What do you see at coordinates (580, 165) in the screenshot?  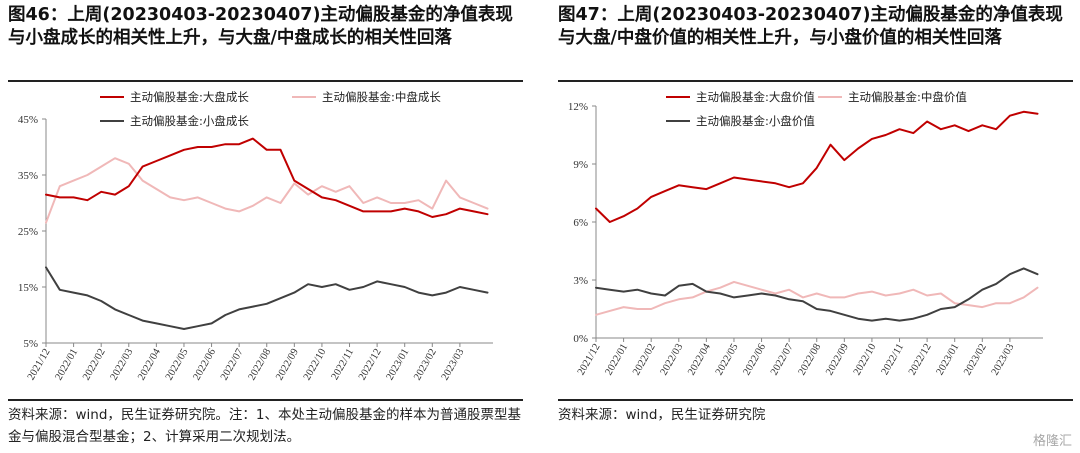 I see `y-tick-label: 9%` at bounding box center [580, 165].